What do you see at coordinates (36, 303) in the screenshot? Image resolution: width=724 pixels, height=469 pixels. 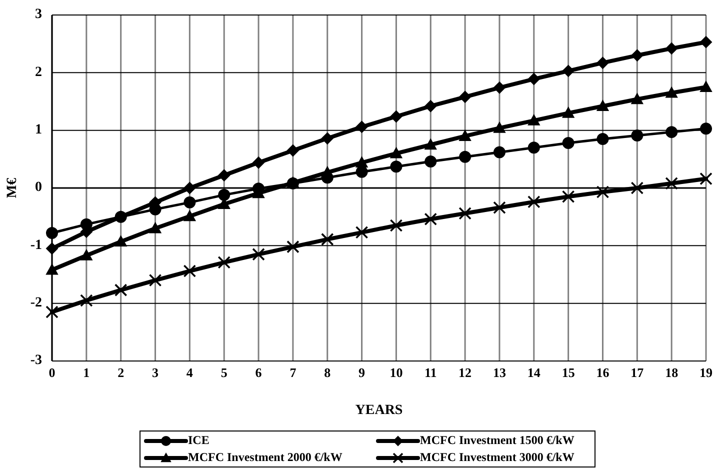 I see `y-tick-label: -2` at bounding box center [36, 303].